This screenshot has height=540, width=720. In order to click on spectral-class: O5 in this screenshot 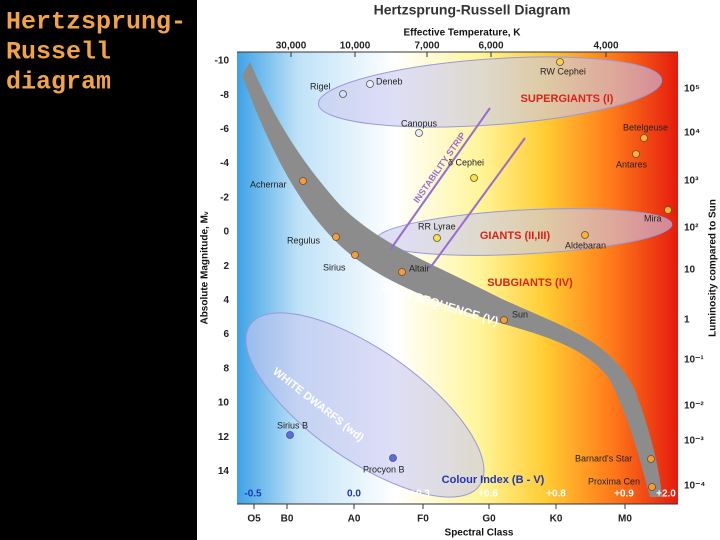, I will do `click(254, 519)`.